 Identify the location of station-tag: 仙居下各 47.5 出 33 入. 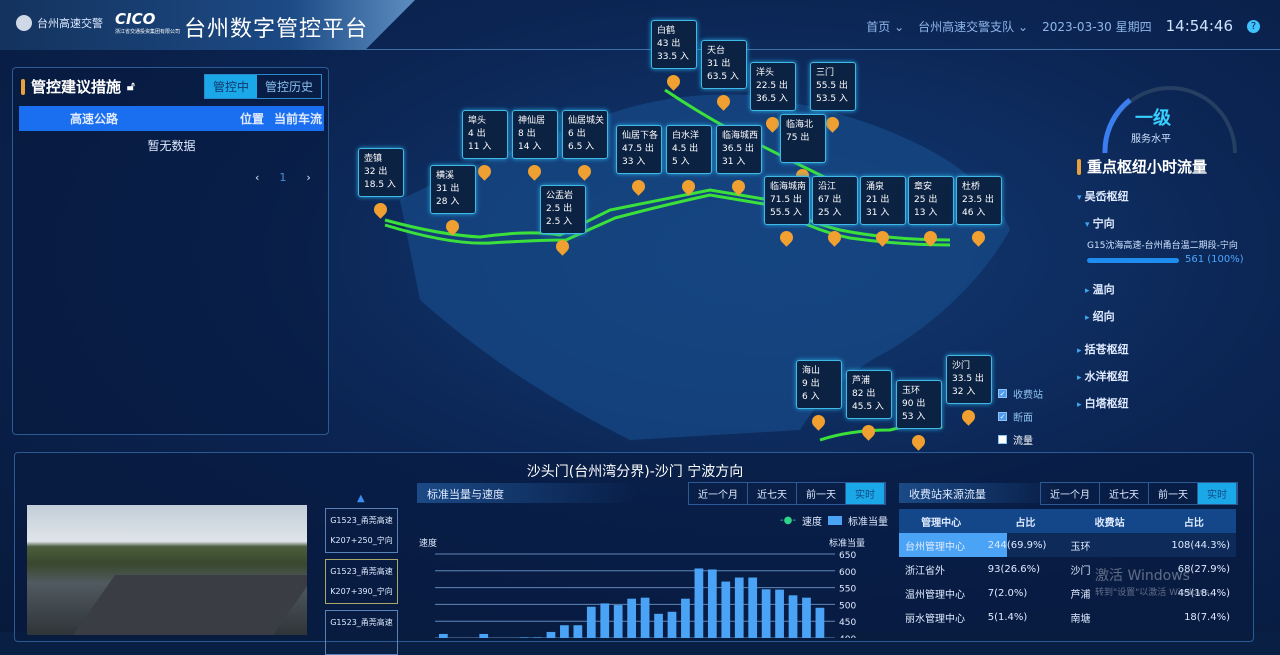
(639, 149).